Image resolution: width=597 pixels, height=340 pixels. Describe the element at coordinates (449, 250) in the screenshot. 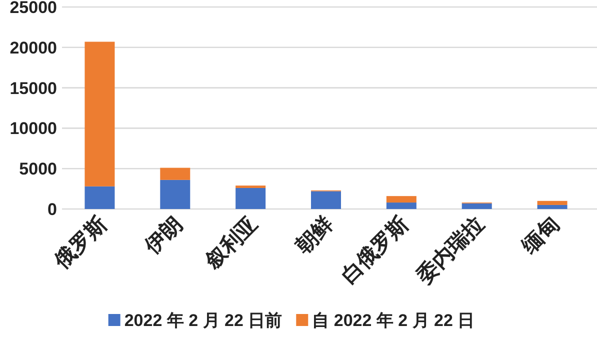

I see `x-tick-label: 委内瑞拉` at that location.